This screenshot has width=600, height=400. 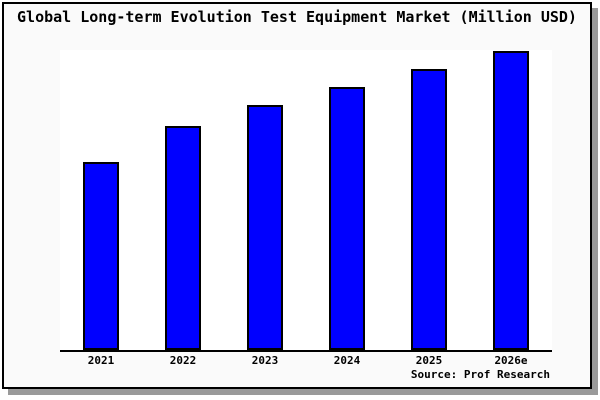 I want to click on bar-2023, so click(x=265, y=227).